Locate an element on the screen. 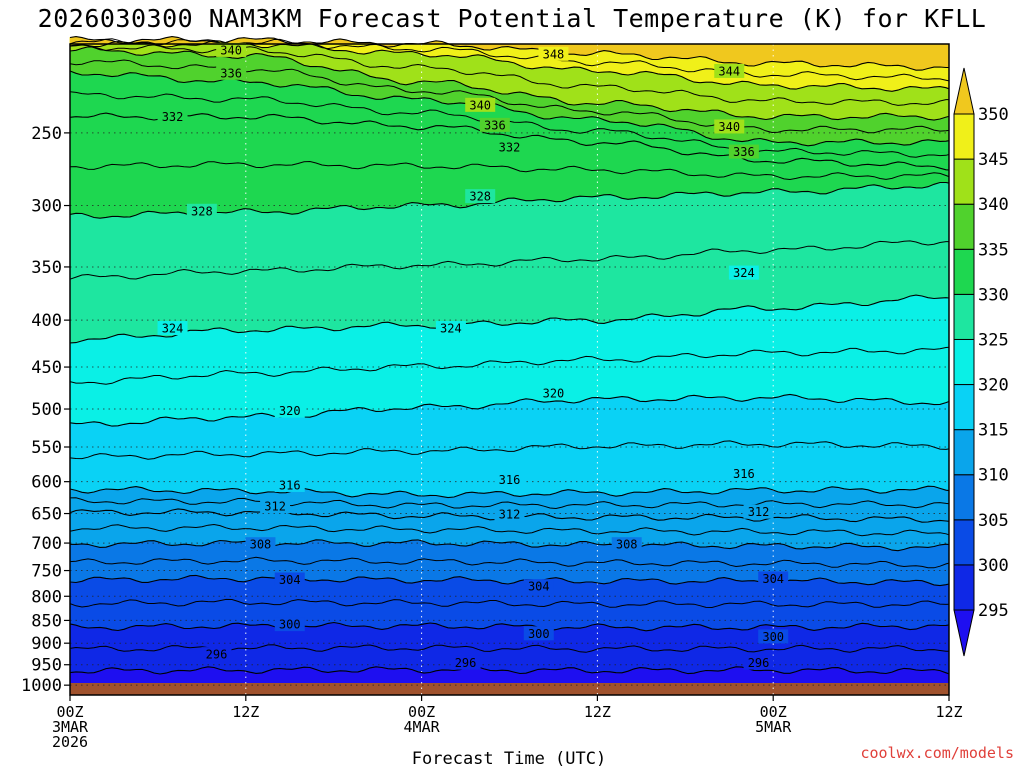 Image resolution: width=1024 pixels, height=768 pixels. y-tick-label-1000: 1000 is located at coordinates (41, 686).